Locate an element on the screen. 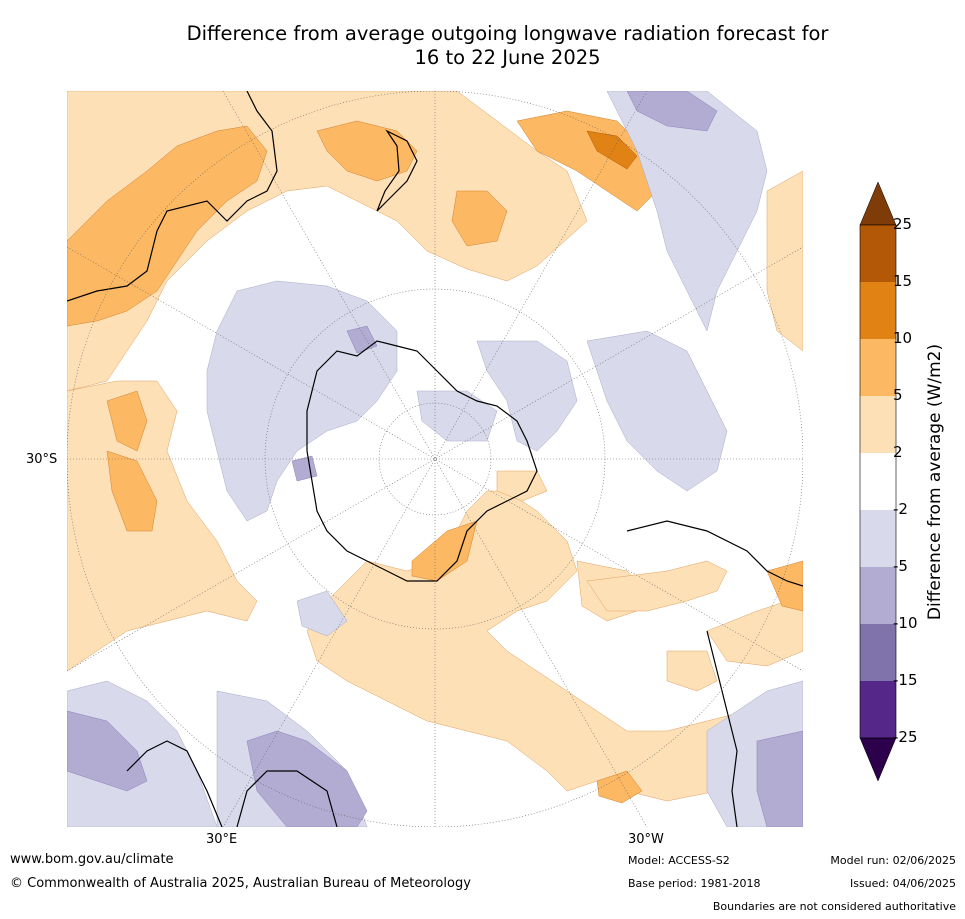 The image size is (965, 919). colorbar-band-m5-m10 is located at coordinates (878, 595).